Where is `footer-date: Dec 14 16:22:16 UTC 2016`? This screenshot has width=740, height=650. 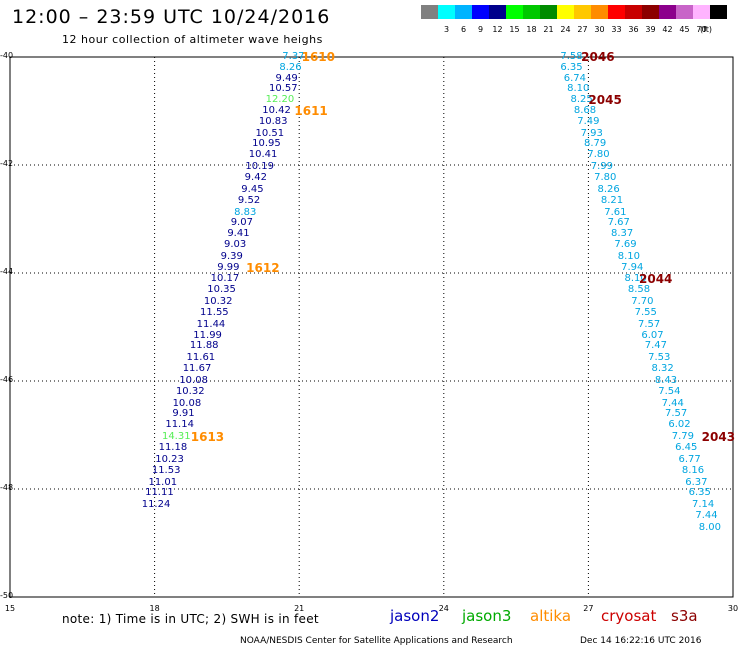 footer-date: Dec 14 16:22:16 UTC 2016 is located at coordinates (641, 641).